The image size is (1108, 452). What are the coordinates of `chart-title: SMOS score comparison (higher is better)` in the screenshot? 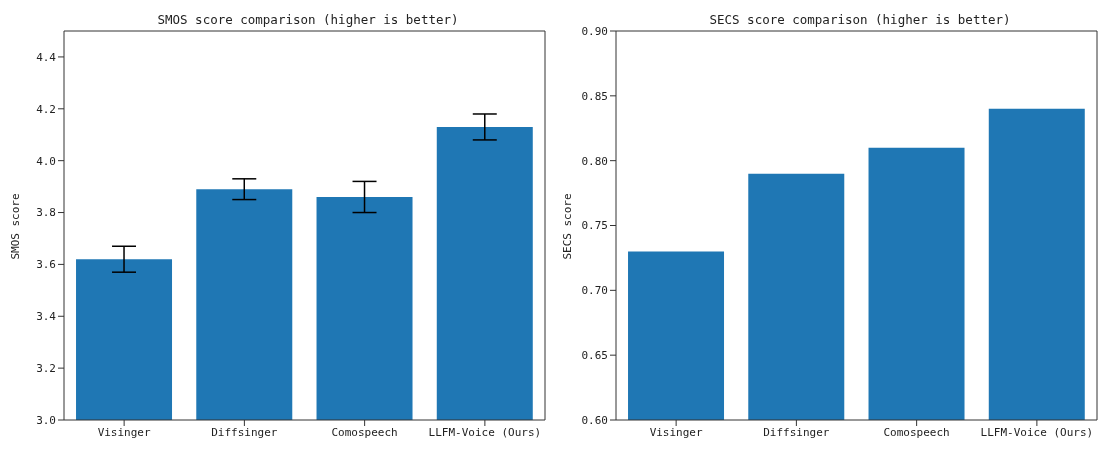 It's located at (308, 19).